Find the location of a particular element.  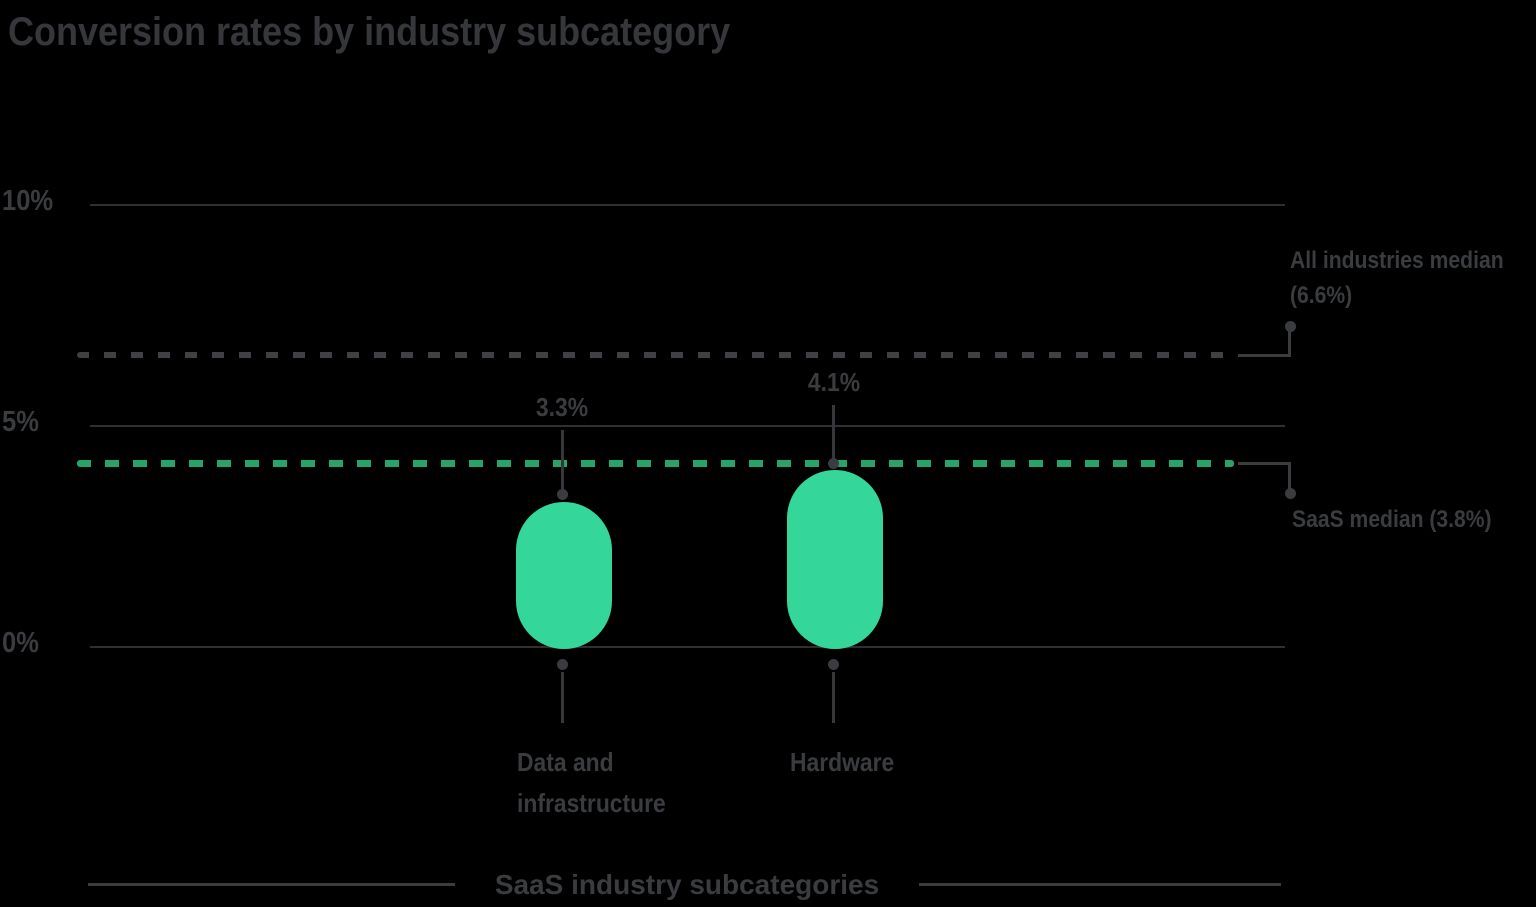

category-stem-hardware is located at coordinates (833, 697).